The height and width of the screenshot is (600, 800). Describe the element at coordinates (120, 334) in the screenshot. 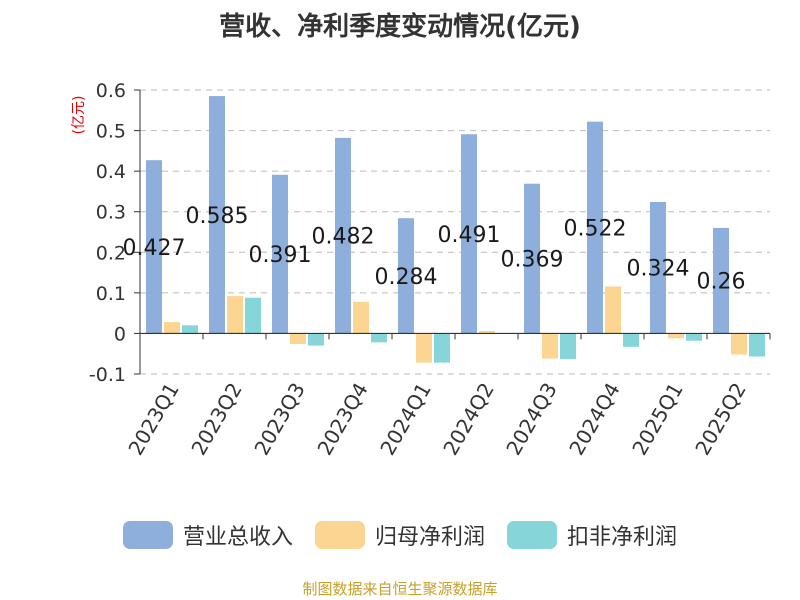

I see `y-tick-label: 0` at that location.